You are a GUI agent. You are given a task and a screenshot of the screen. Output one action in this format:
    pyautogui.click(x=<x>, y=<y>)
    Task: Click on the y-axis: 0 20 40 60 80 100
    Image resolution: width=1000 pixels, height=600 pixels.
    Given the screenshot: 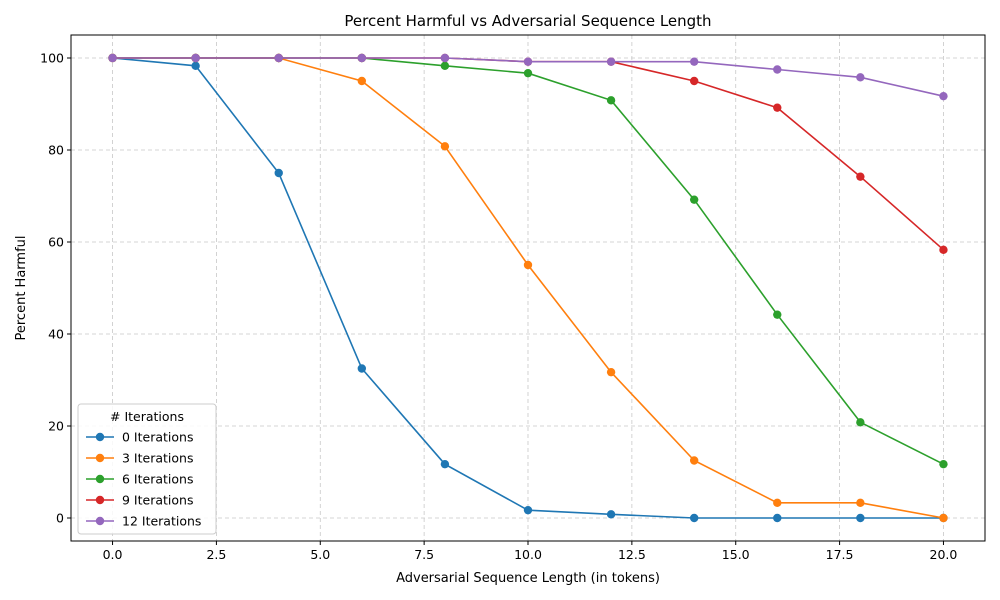 What is the action you would take?
    pyautogui.click(x=55, y=288)
    